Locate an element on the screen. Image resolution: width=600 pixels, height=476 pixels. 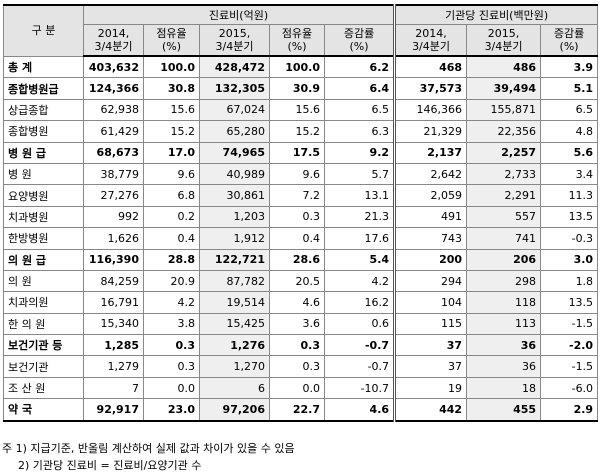
cell: 743 is located at coordinates (430, 238).